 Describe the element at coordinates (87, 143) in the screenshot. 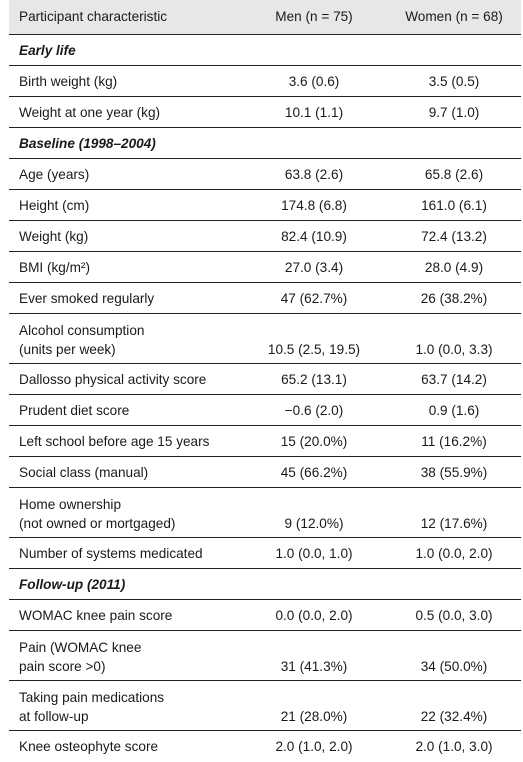

I see `section-label: Baseline (1998–2004)` at that location.